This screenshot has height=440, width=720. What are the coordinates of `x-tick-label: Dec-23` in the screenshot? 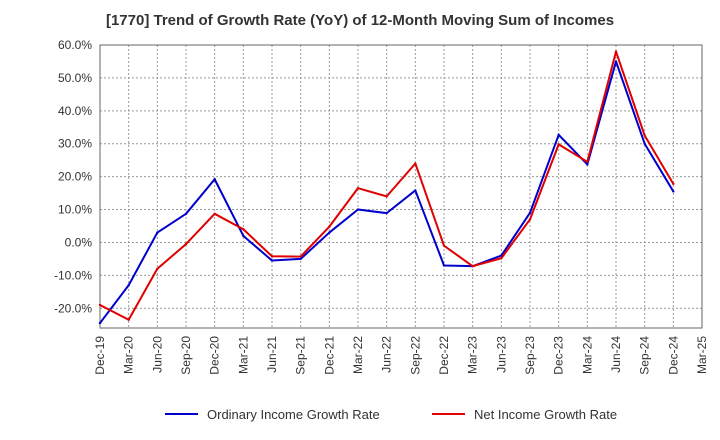 It's located at (559, 355).